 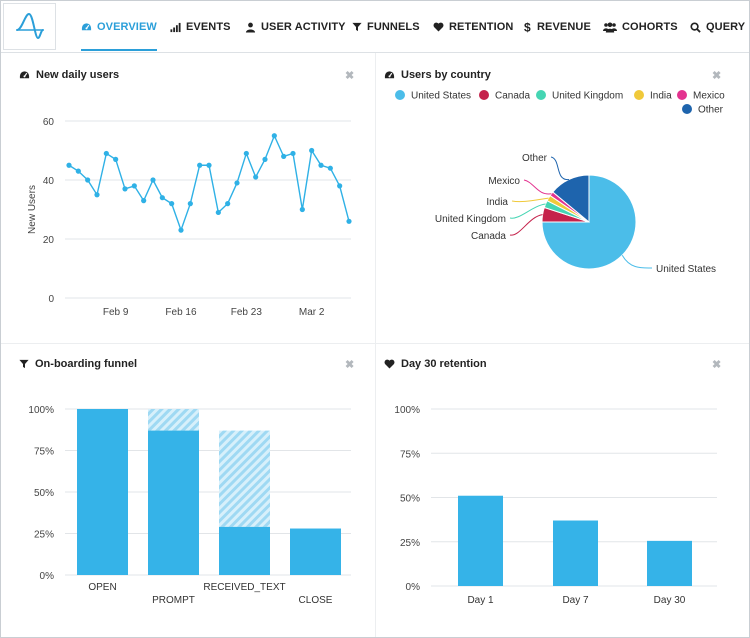 I want to click on funnel-close-button: ✖, so click(x=350, y=365).